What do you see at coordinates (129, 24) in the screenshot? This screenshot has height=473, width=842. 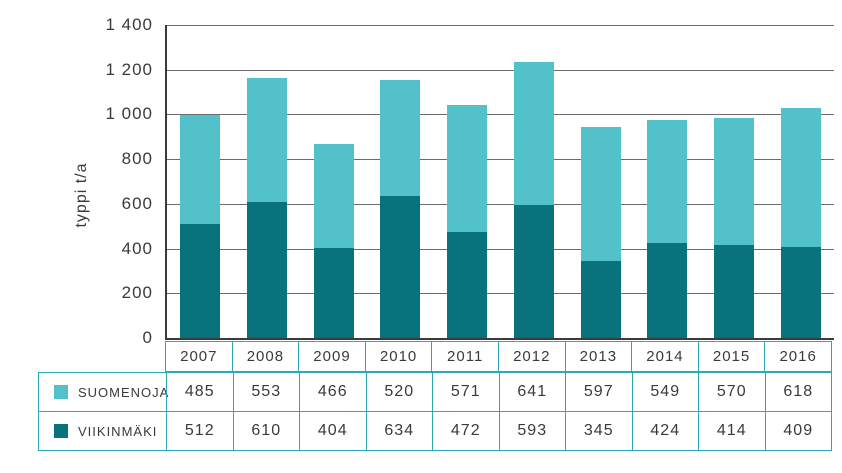 I see `y-tick-label: 1 400` at bounding box center [129, 24].